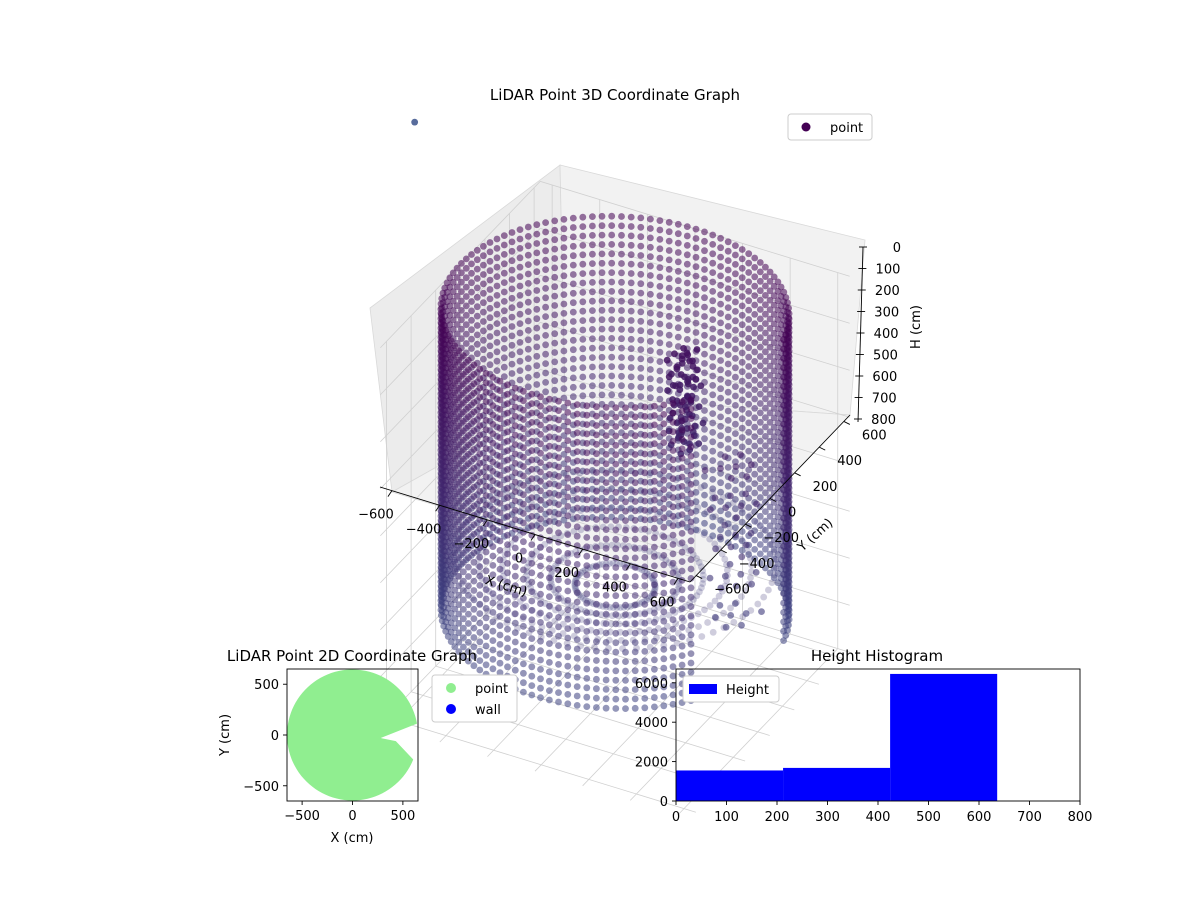 The height and width of the screenshot is (900, 1200). Describe the element at coordinates (703, 689) in the screenshot. I see `legend-histogram-swatch` at that location.